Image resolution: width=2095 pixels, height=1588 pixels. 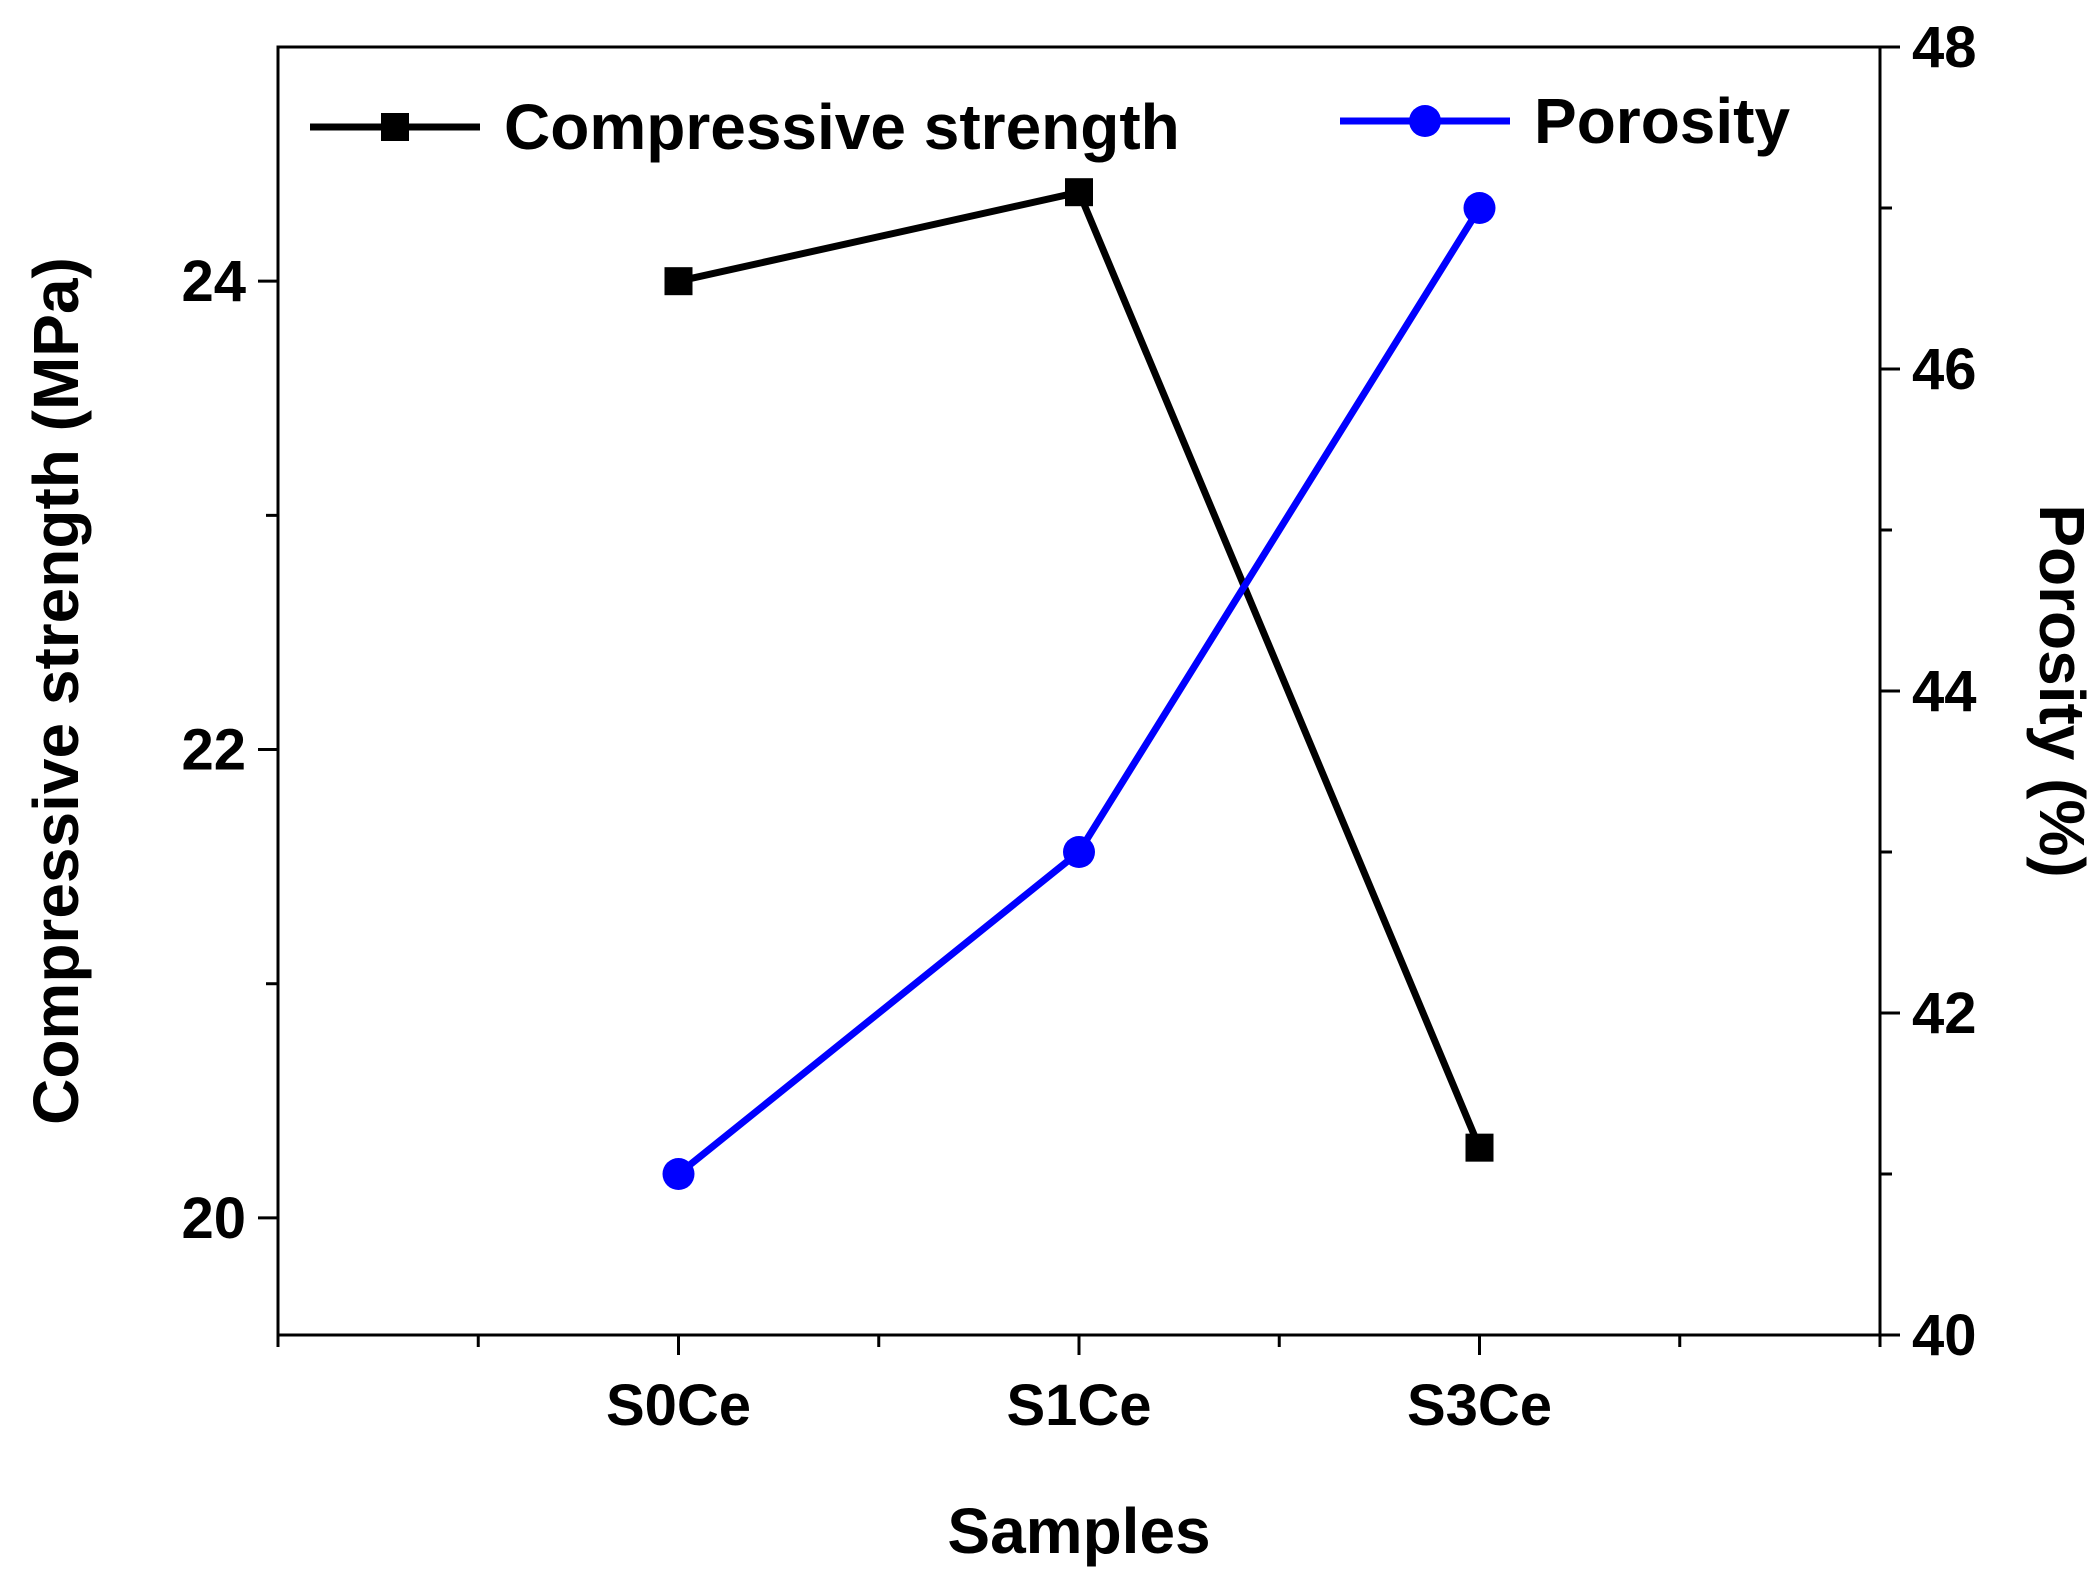 I want to click on y2-tick-label: 42, so click(x=1944, y=1013).